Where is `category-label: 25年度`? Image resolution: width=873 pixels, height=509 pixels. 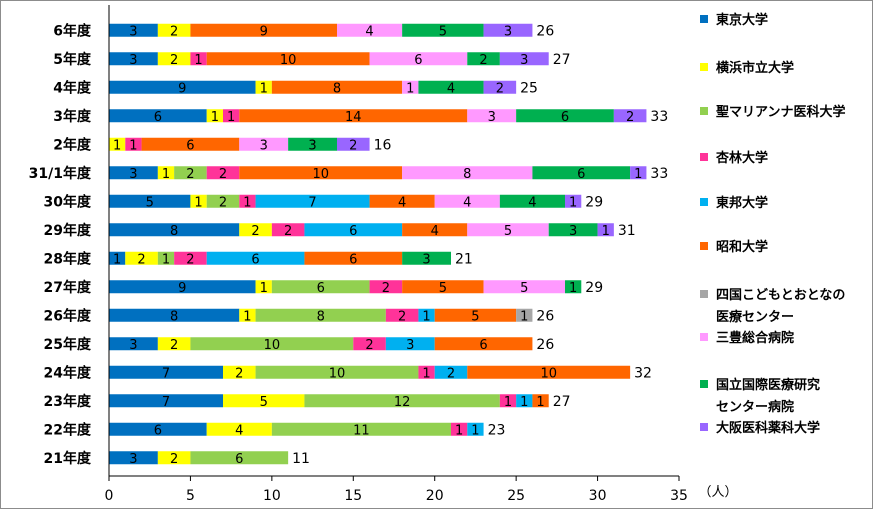 category-label: 25年度 is located at coordinates (68, 344).